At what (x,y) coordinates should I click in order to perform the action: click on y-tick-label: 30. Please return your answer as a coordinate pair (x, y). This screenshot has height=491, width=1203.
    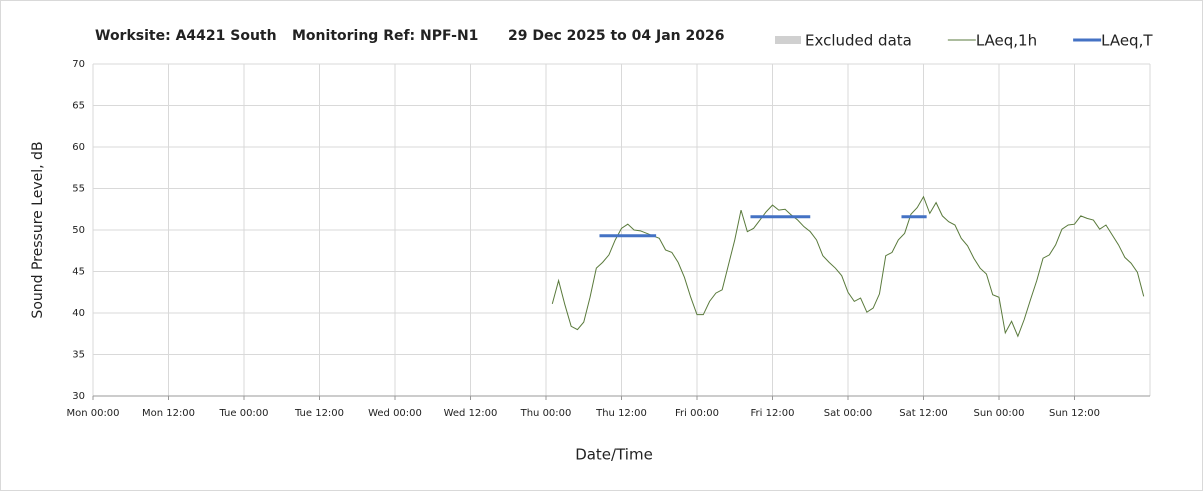
    Looking at the image, I should click on (78, 396).